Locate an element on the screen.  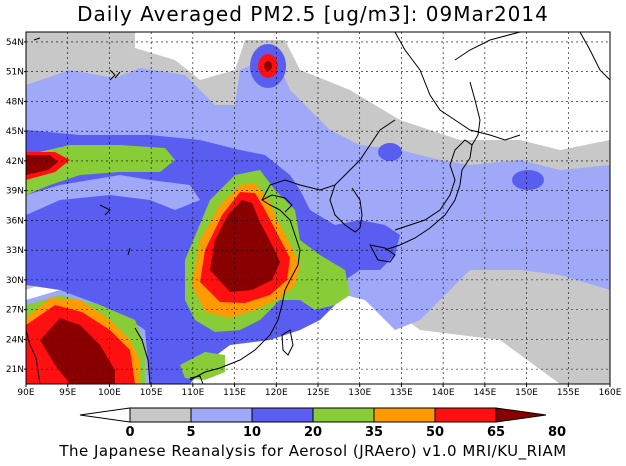
pm25-blob-korea-blue is located at coordinates (390, 152).